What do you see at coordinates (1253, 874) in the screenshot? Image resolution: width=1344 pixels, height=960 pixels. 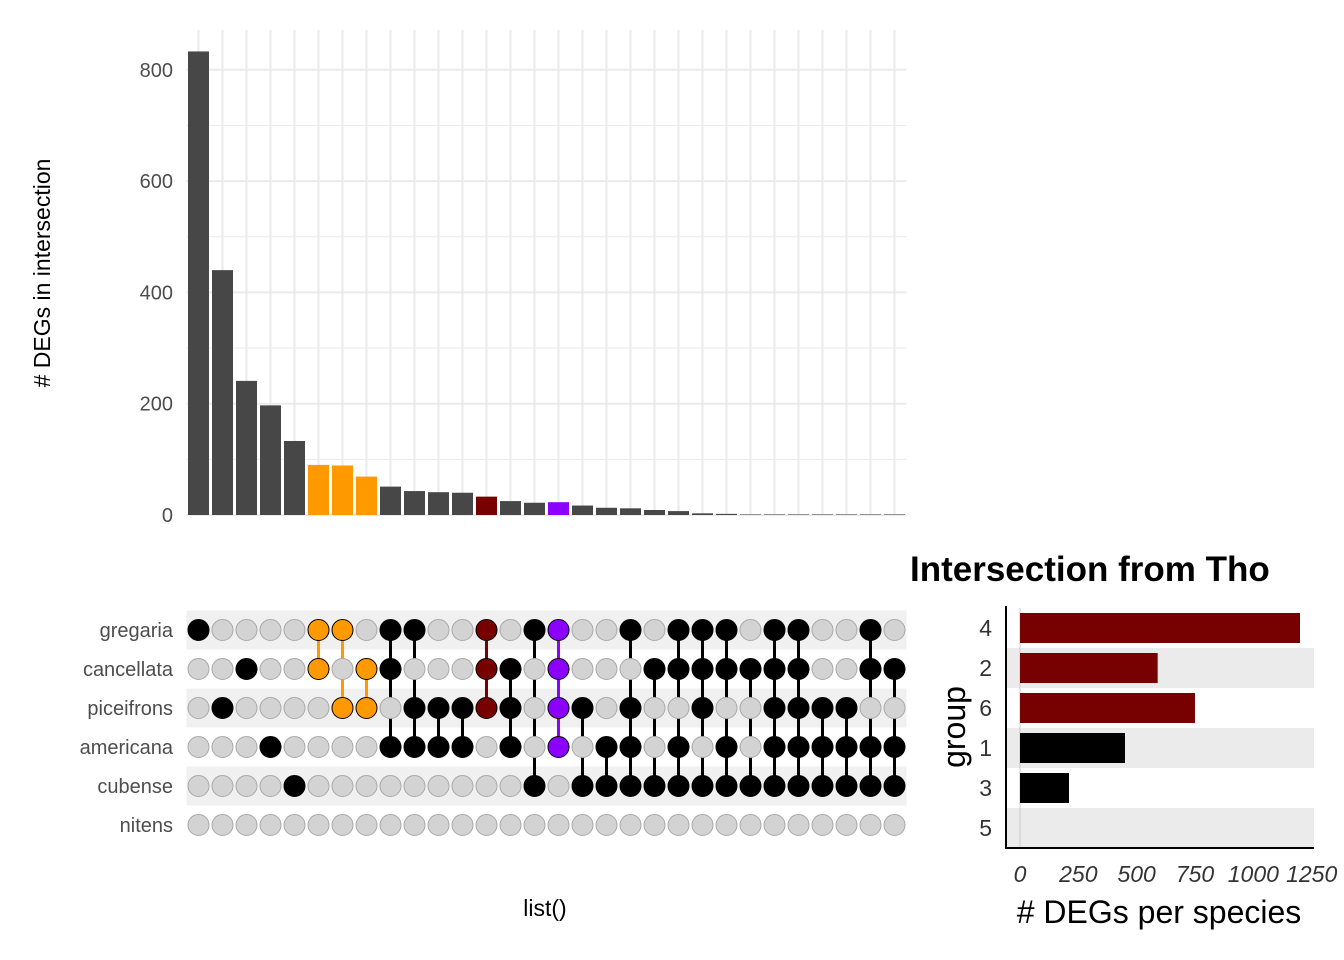 I see `species-x-tick-label: 1000` at bounding box center [1253, 874].